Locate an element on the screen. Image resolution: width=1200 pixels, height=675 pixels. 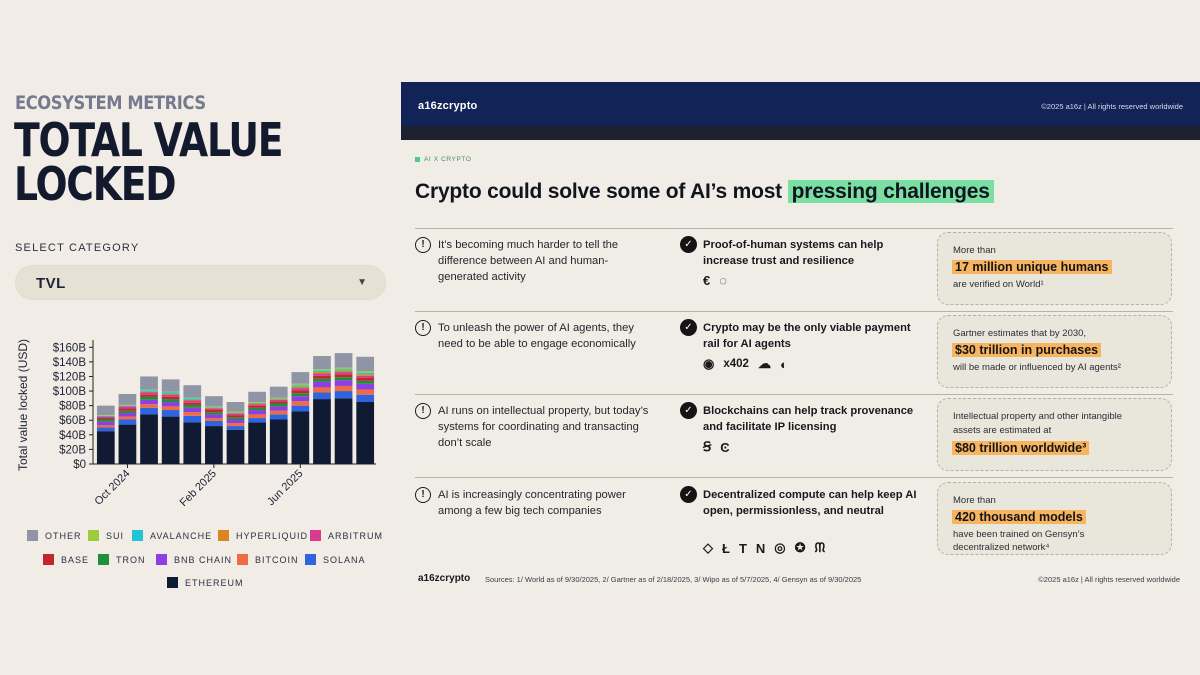
legend-item-other: OTHER is located at coordinates (54, 535).